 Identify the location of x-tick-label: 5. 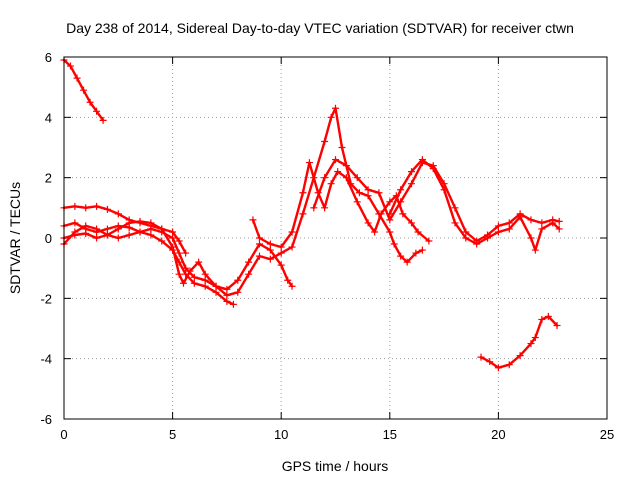
(172, 434).